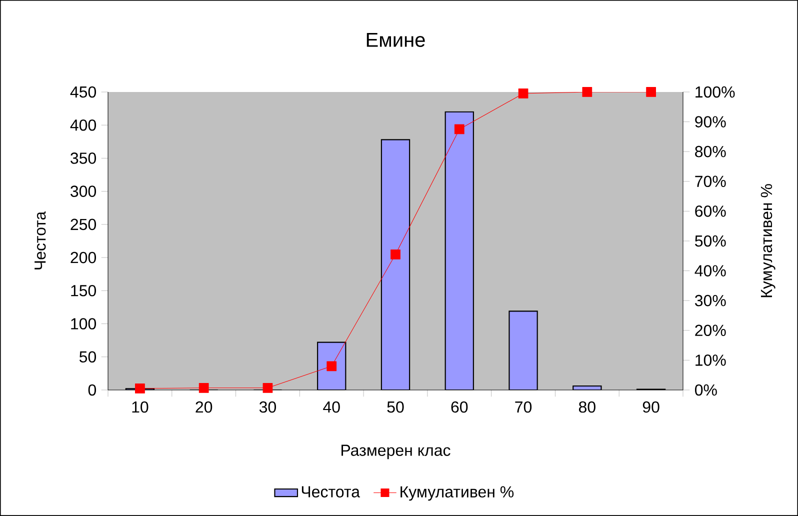  What do you see at coordinates (710, 182) in the screenshot?
I see `y2-tick-label: 70%` at bounding box center [710, 182].